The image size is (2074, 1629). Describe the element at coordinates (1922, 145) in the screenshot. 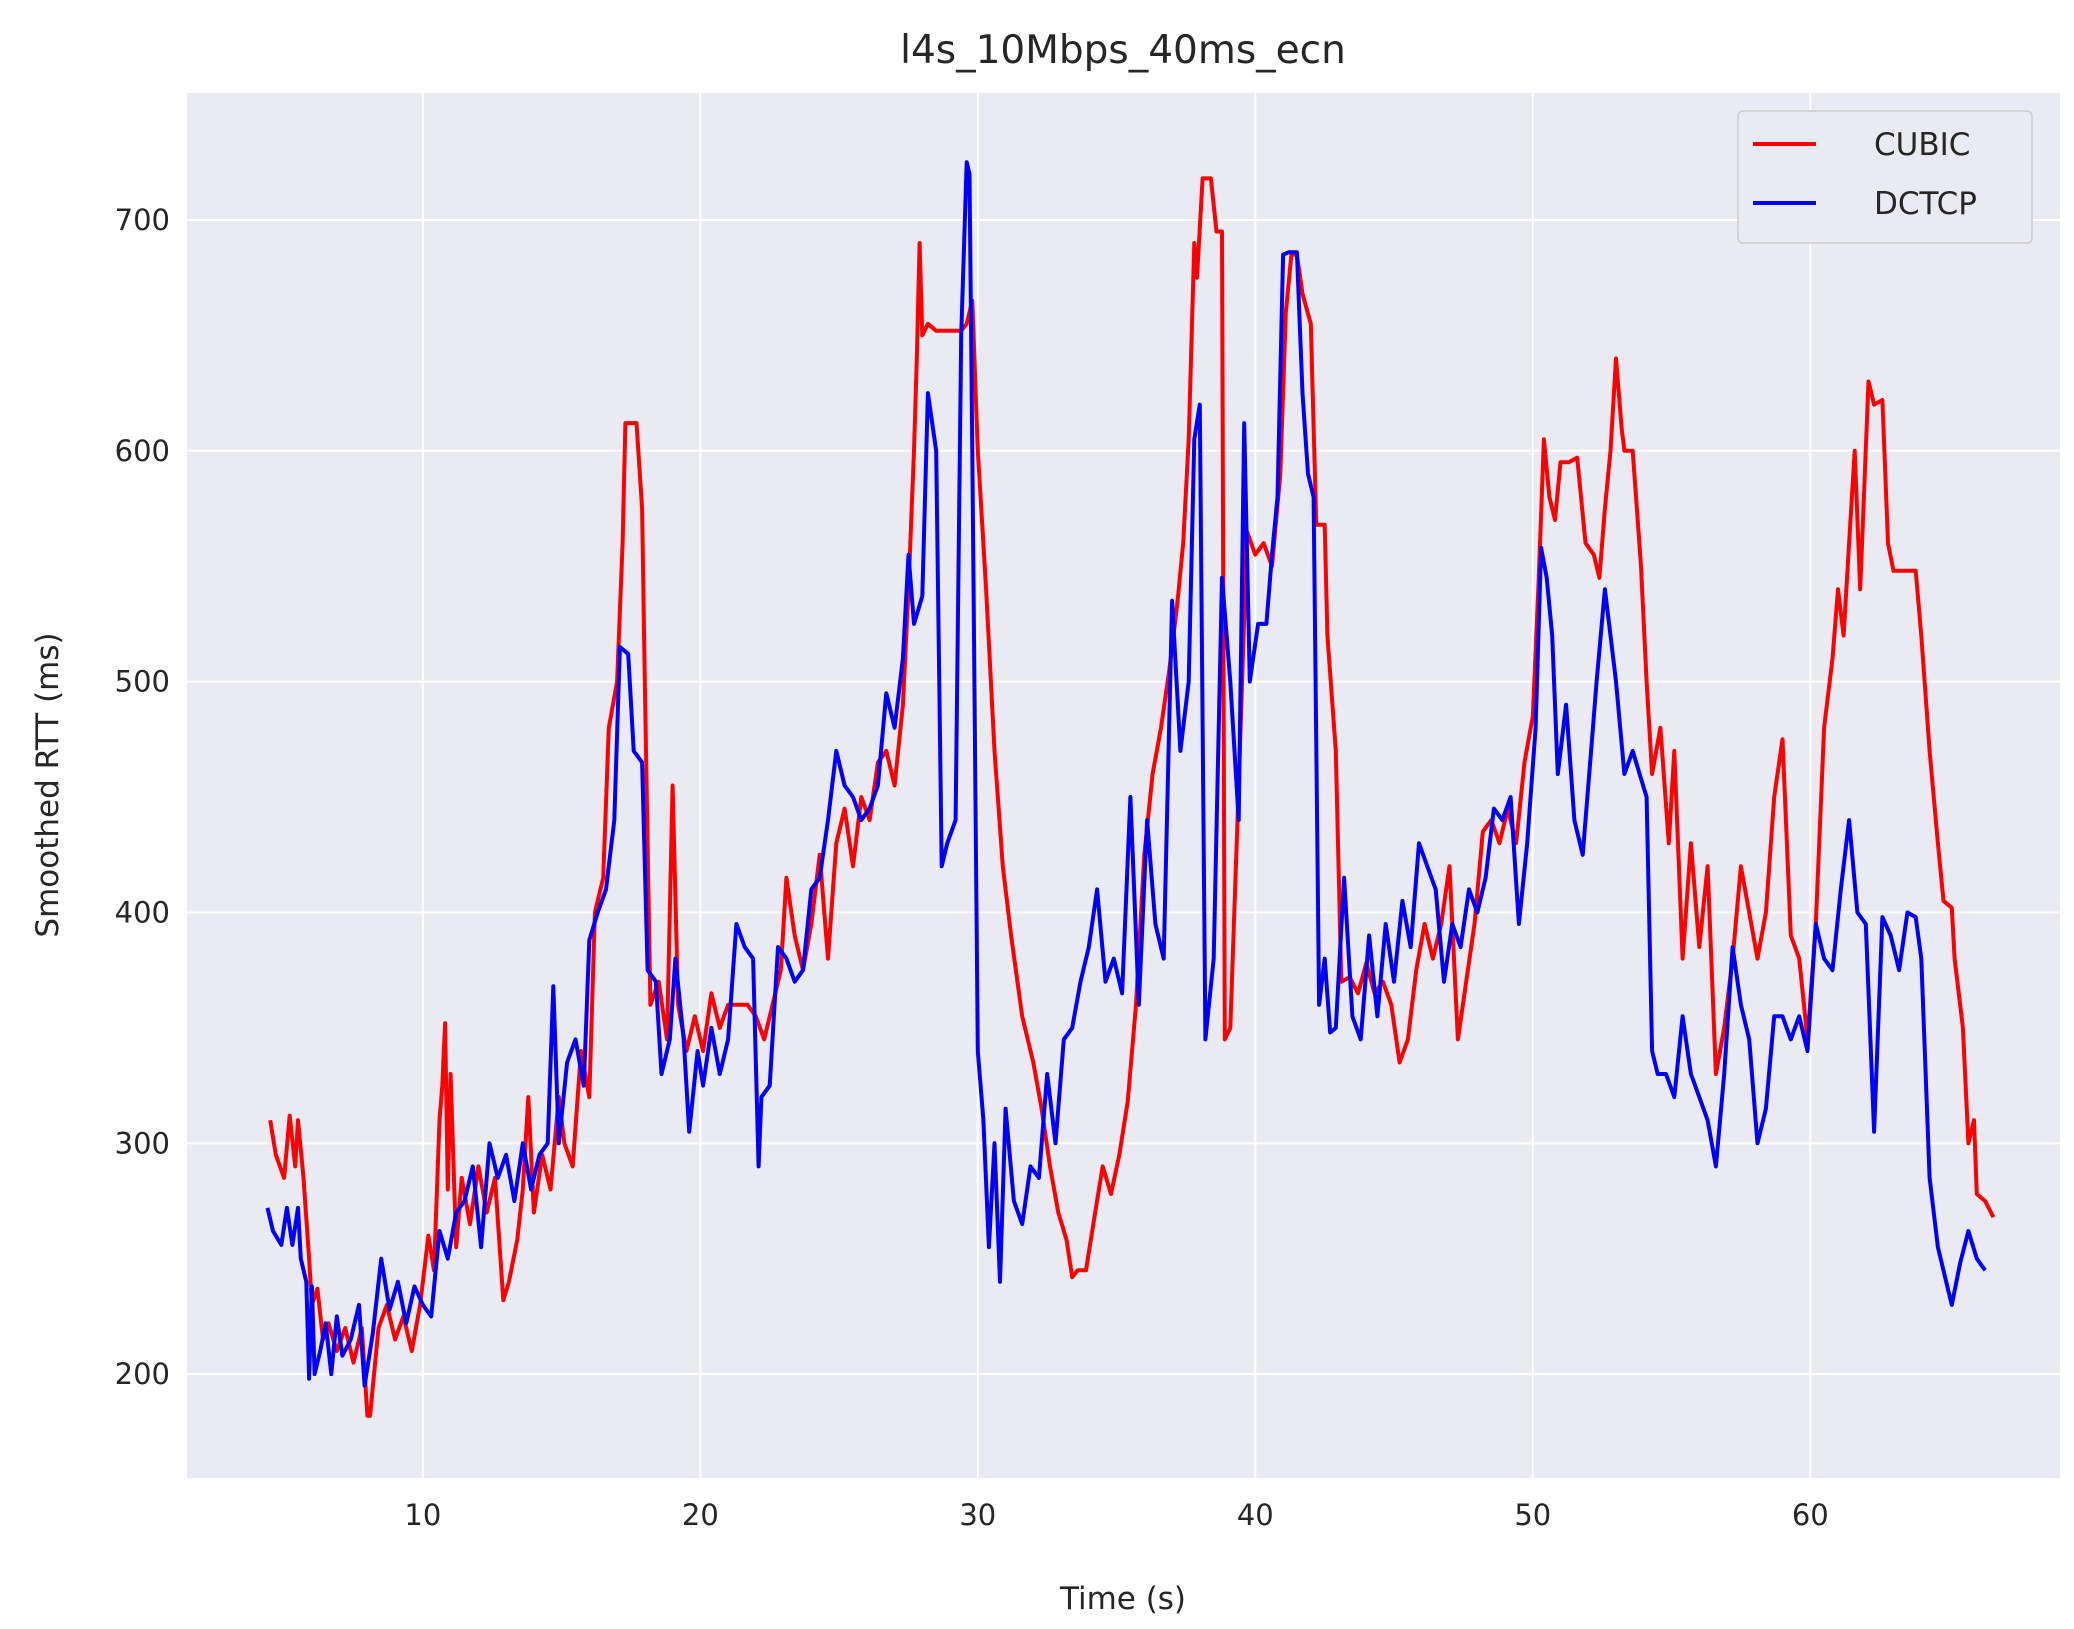

I see `legend-label-cubic: CUBIC` at that location.